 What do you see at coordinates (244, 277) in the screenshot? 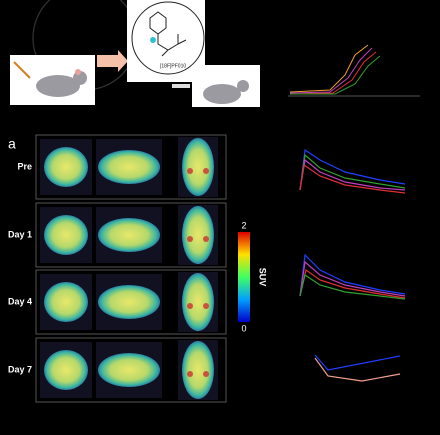
I see `colorbar` at bounding box center [244, 277].